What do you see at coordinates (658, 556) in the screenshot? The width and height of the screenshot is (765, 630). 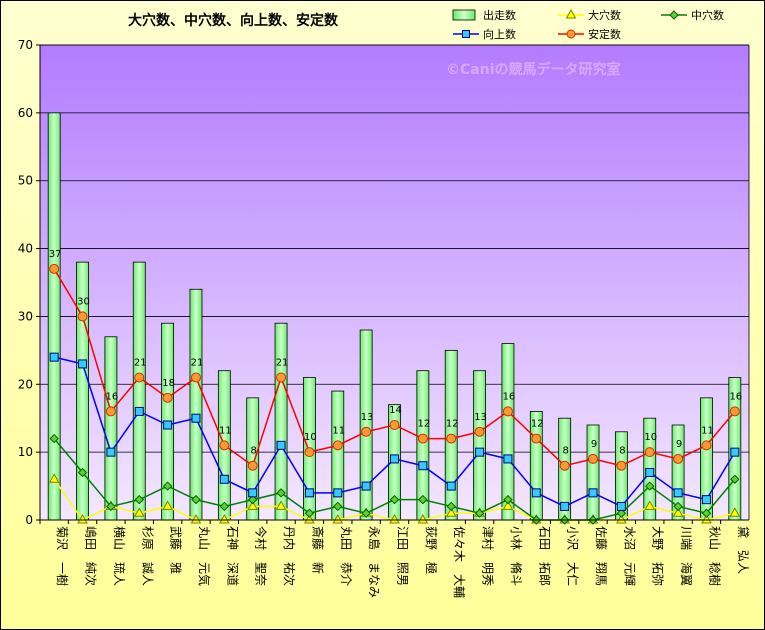 I see `x-tick-label: 大野 拓弥` at bounding box center [658, 556].